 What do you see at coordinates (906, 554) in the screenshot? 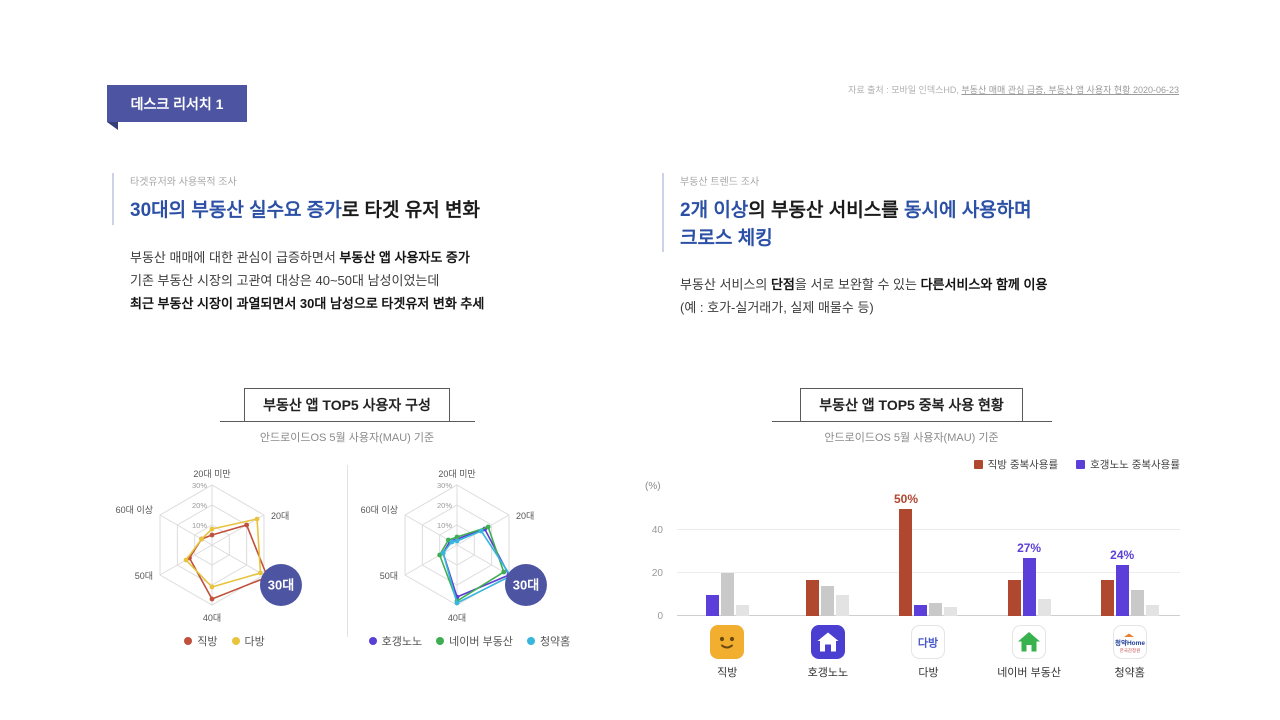
I see `bar: 50%` at bounding box center [906, 554].